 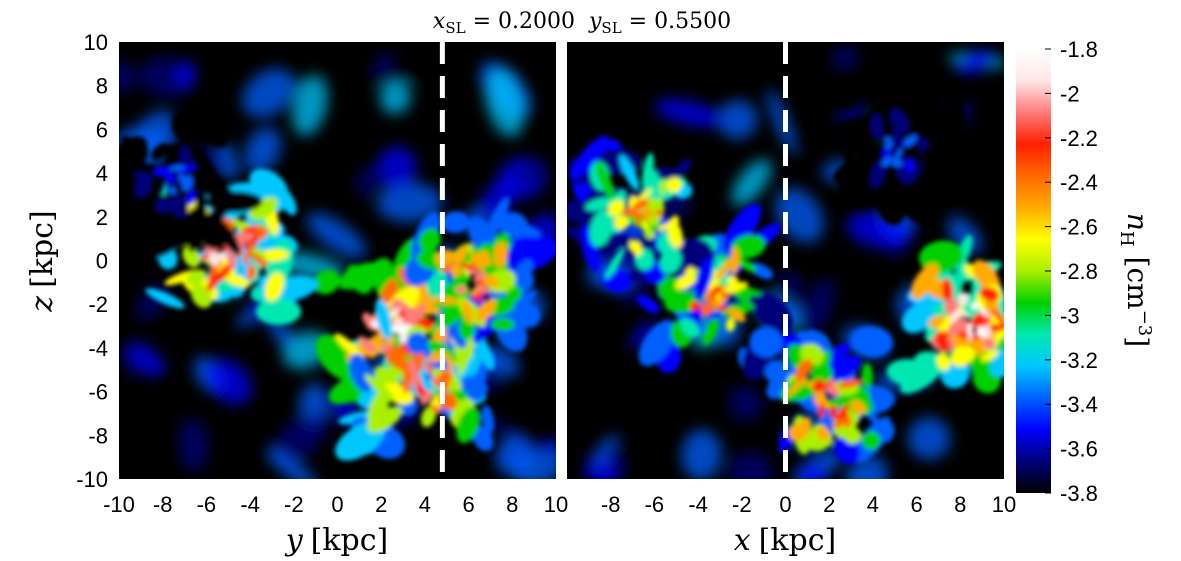 I want to click on y-tick-label: -10, so click(x=92, y=479).